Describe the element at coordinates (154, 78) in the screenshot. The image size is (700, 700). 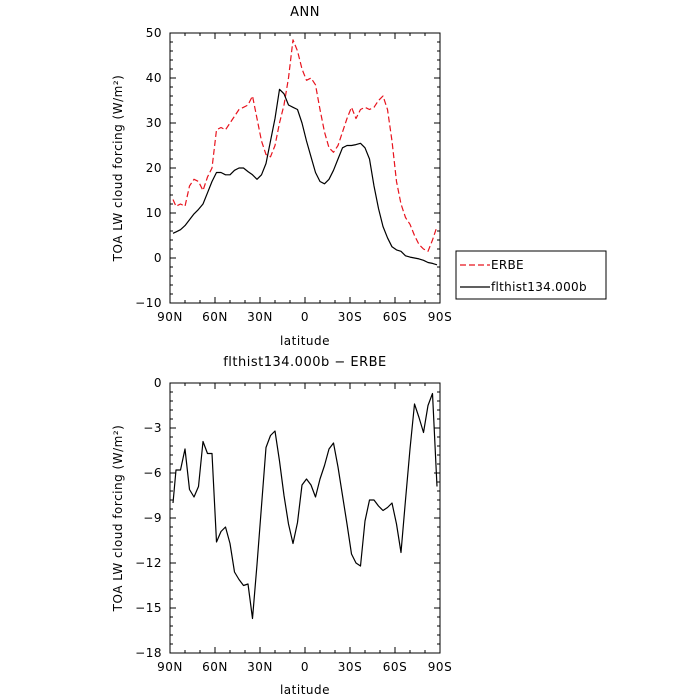
I see `y-tick-label: 40` at that location.